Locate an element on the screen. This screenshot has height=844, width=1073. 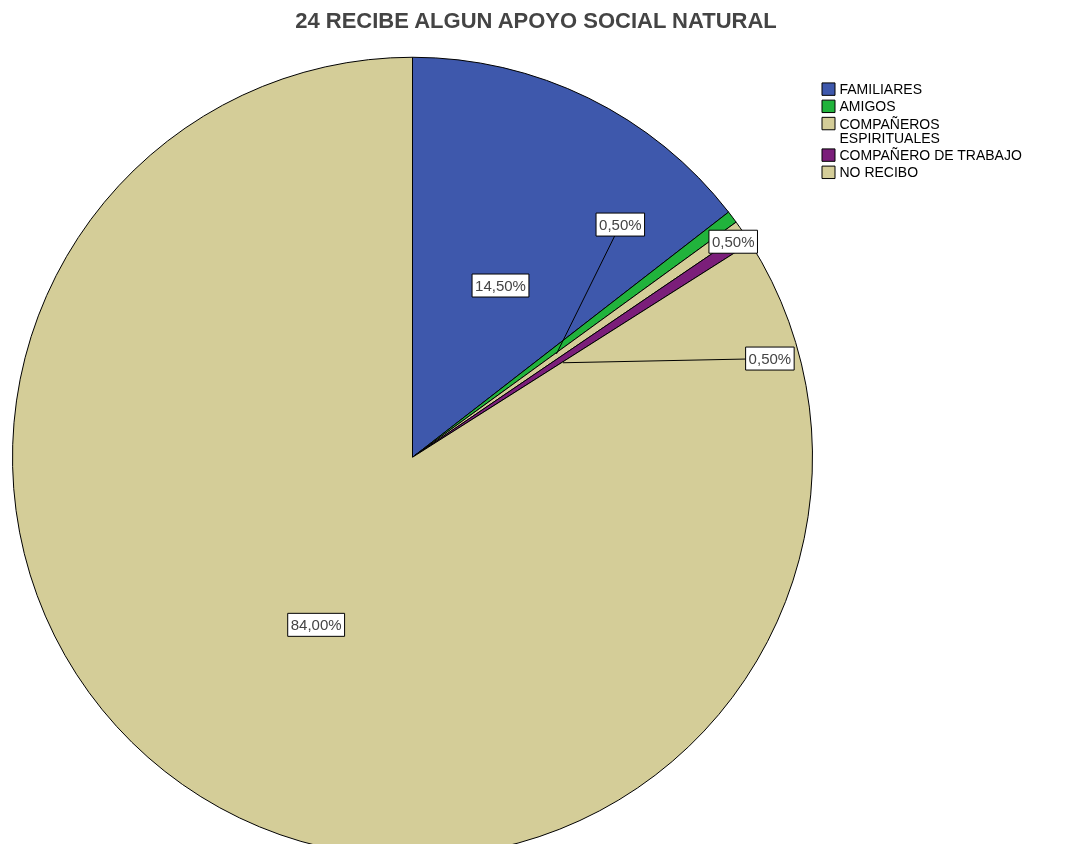
legend-label: COMPAÑERO DE TRABAJO is located at coordinates (930, 155).